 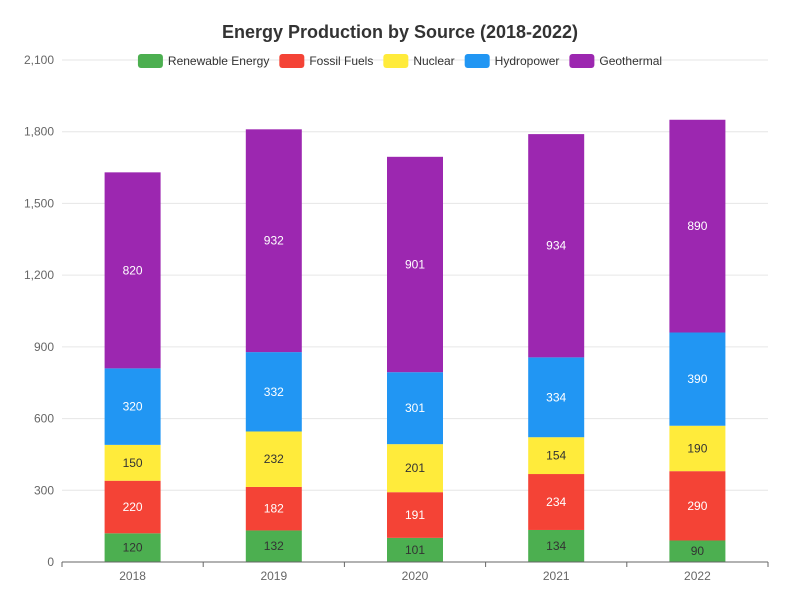 What do you see at coordinates (697, 576) in the screenshot?
I see `x-tick-label: 2022` at bounding box center [697, 576].